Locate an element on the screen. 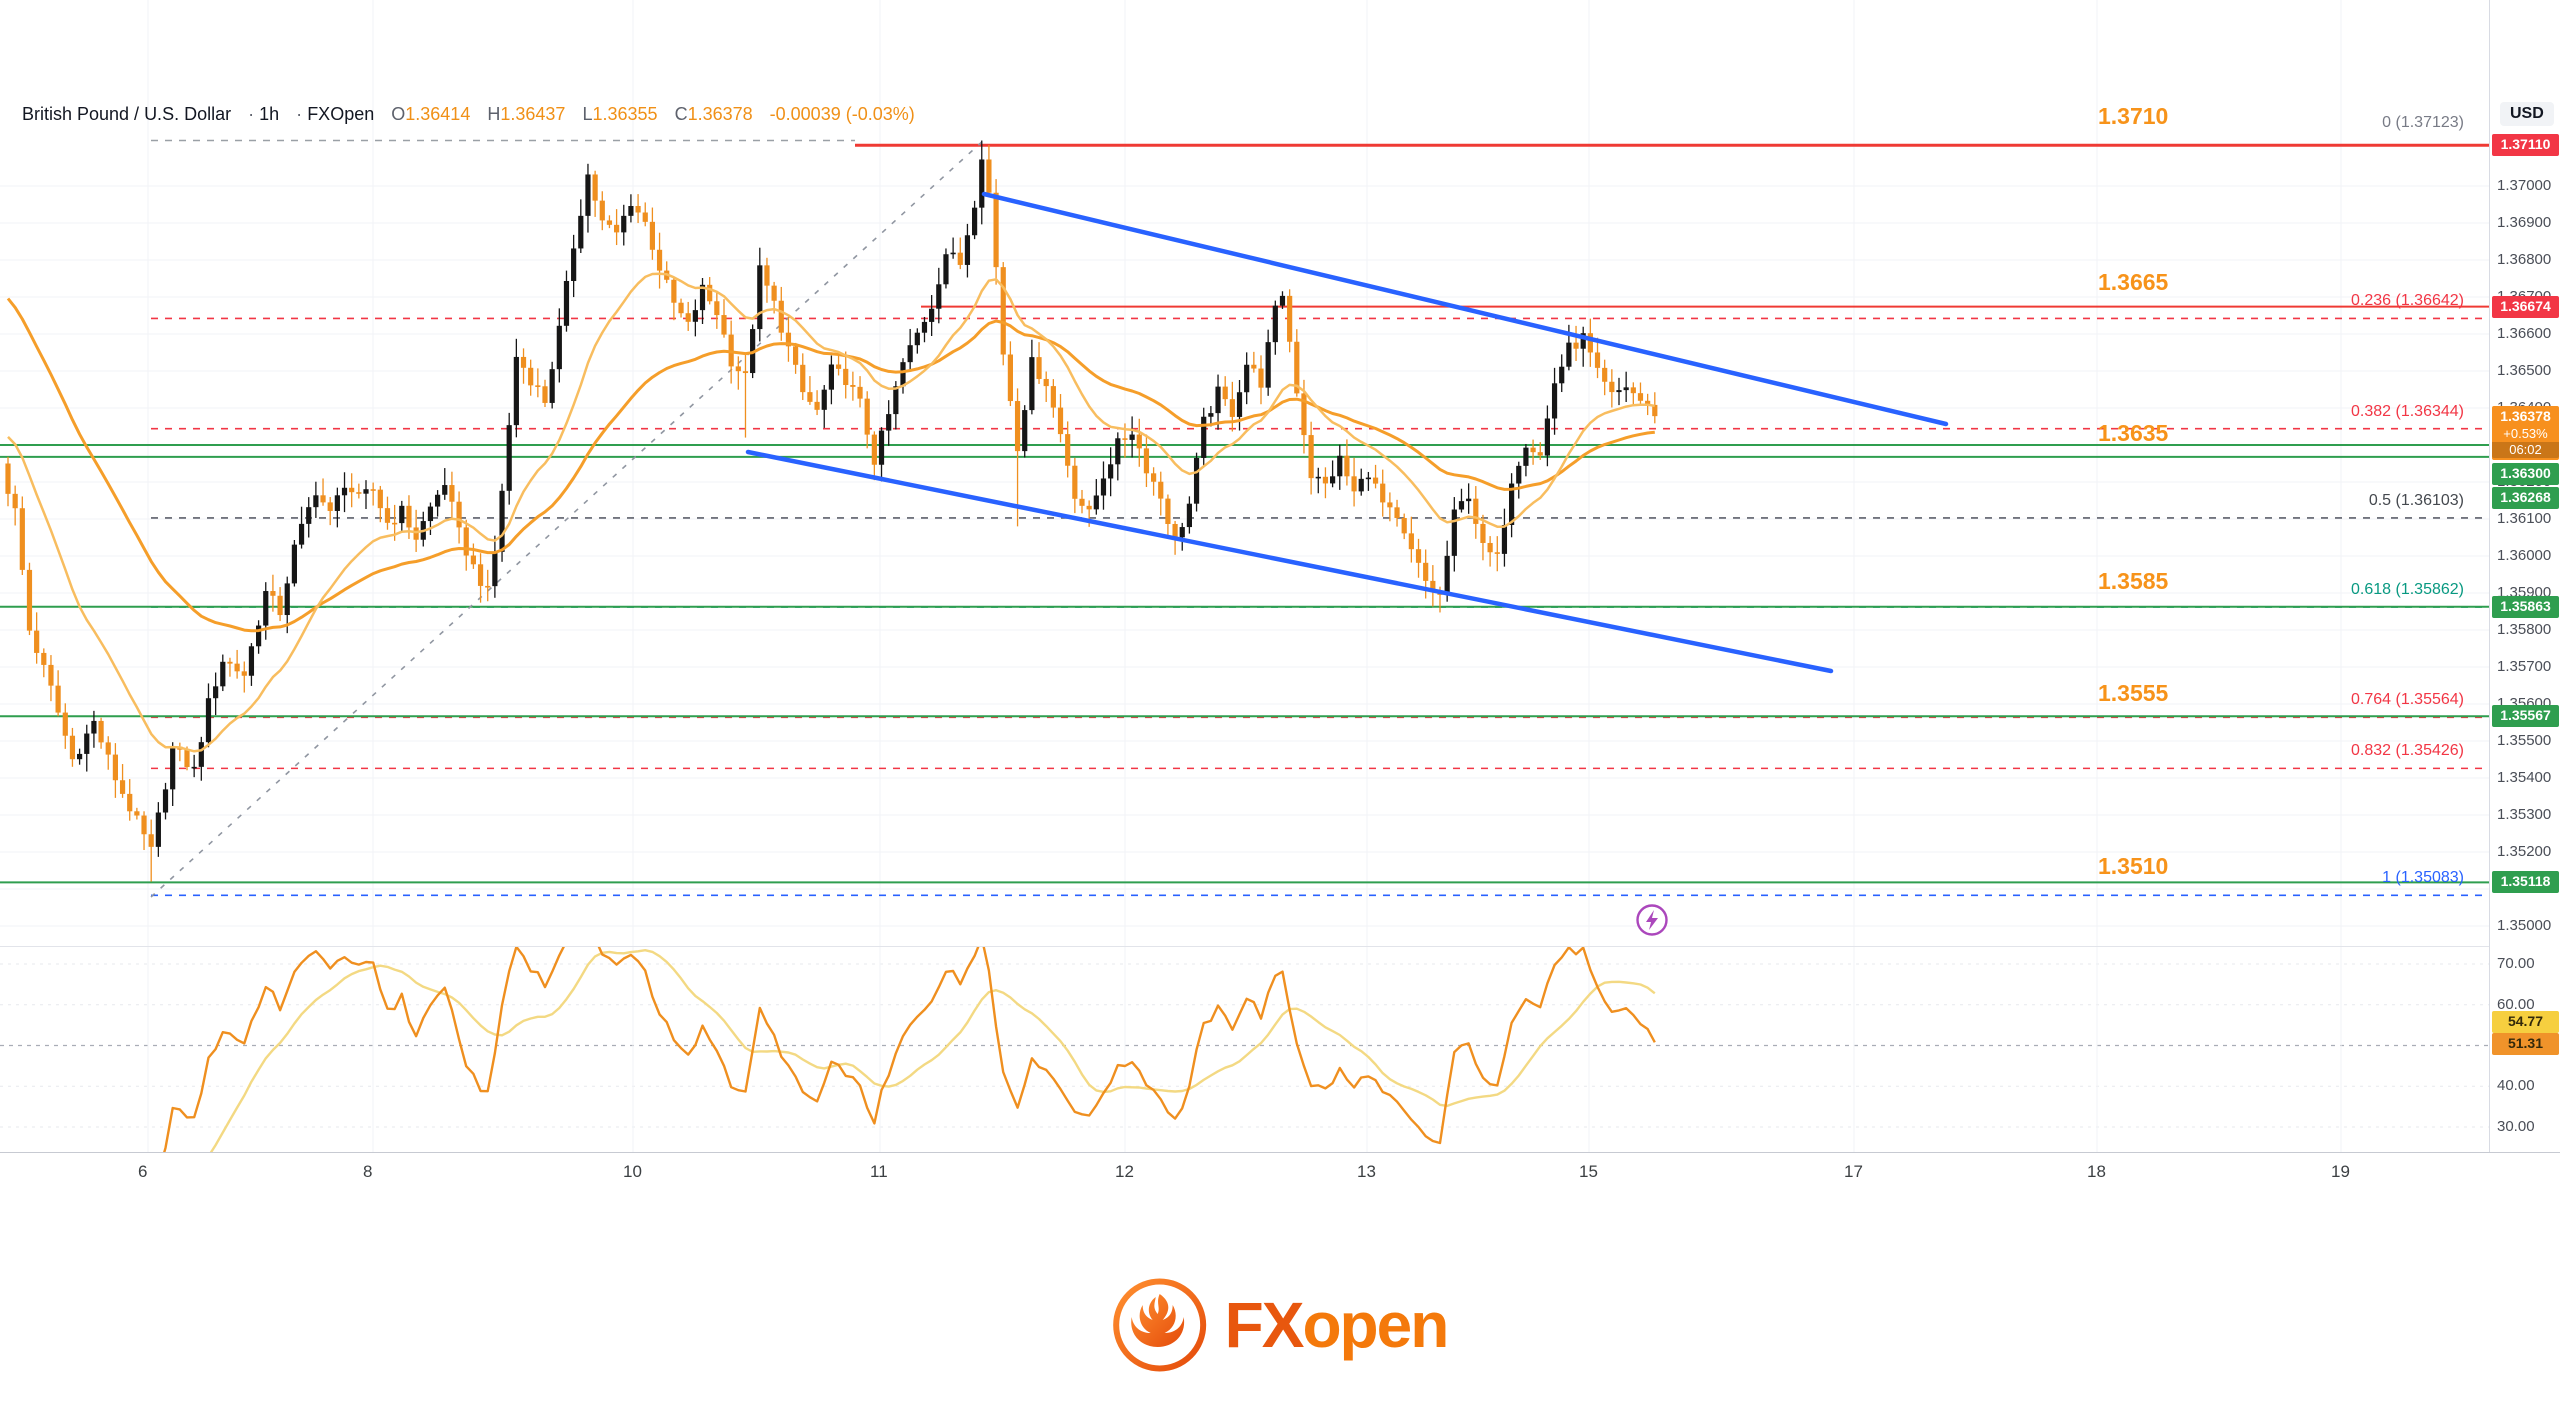  ohlc-low-value: 1.36355 is located at coordinates (625, 114).